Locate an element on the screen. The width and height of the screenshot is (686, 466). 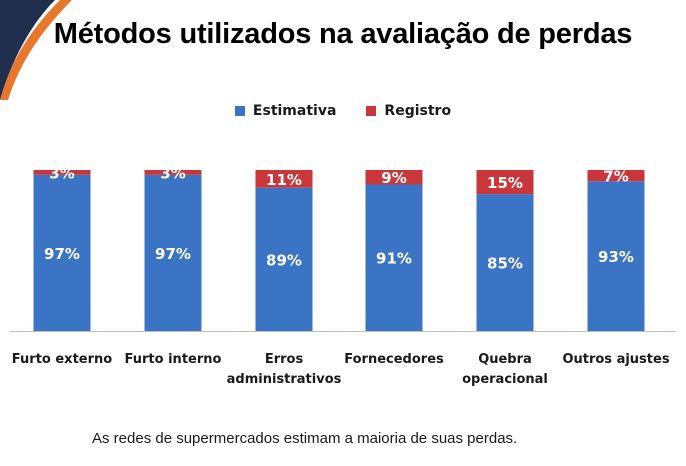
category-label-1: Furto externo is located at coordinates (62, 359).